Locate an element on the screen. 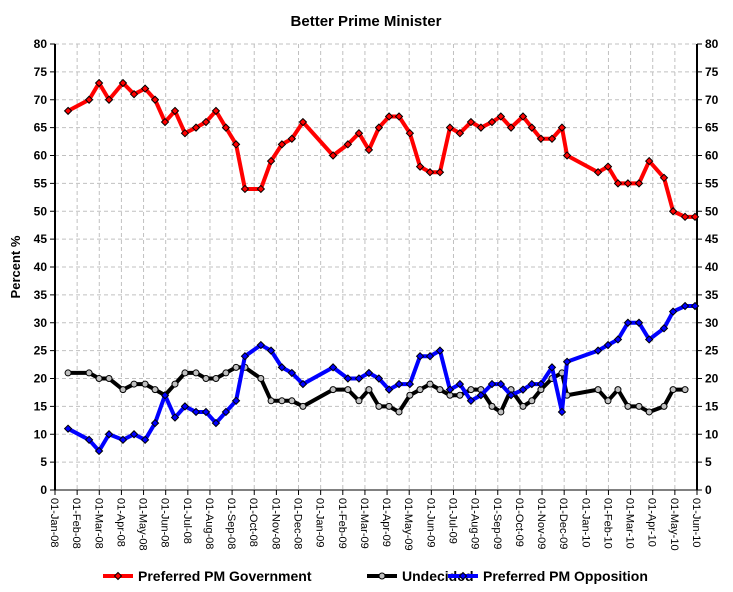 The width and height of the screenshot is (733, 592). y-tick-label: 30 is located at coordinates (41, 323).